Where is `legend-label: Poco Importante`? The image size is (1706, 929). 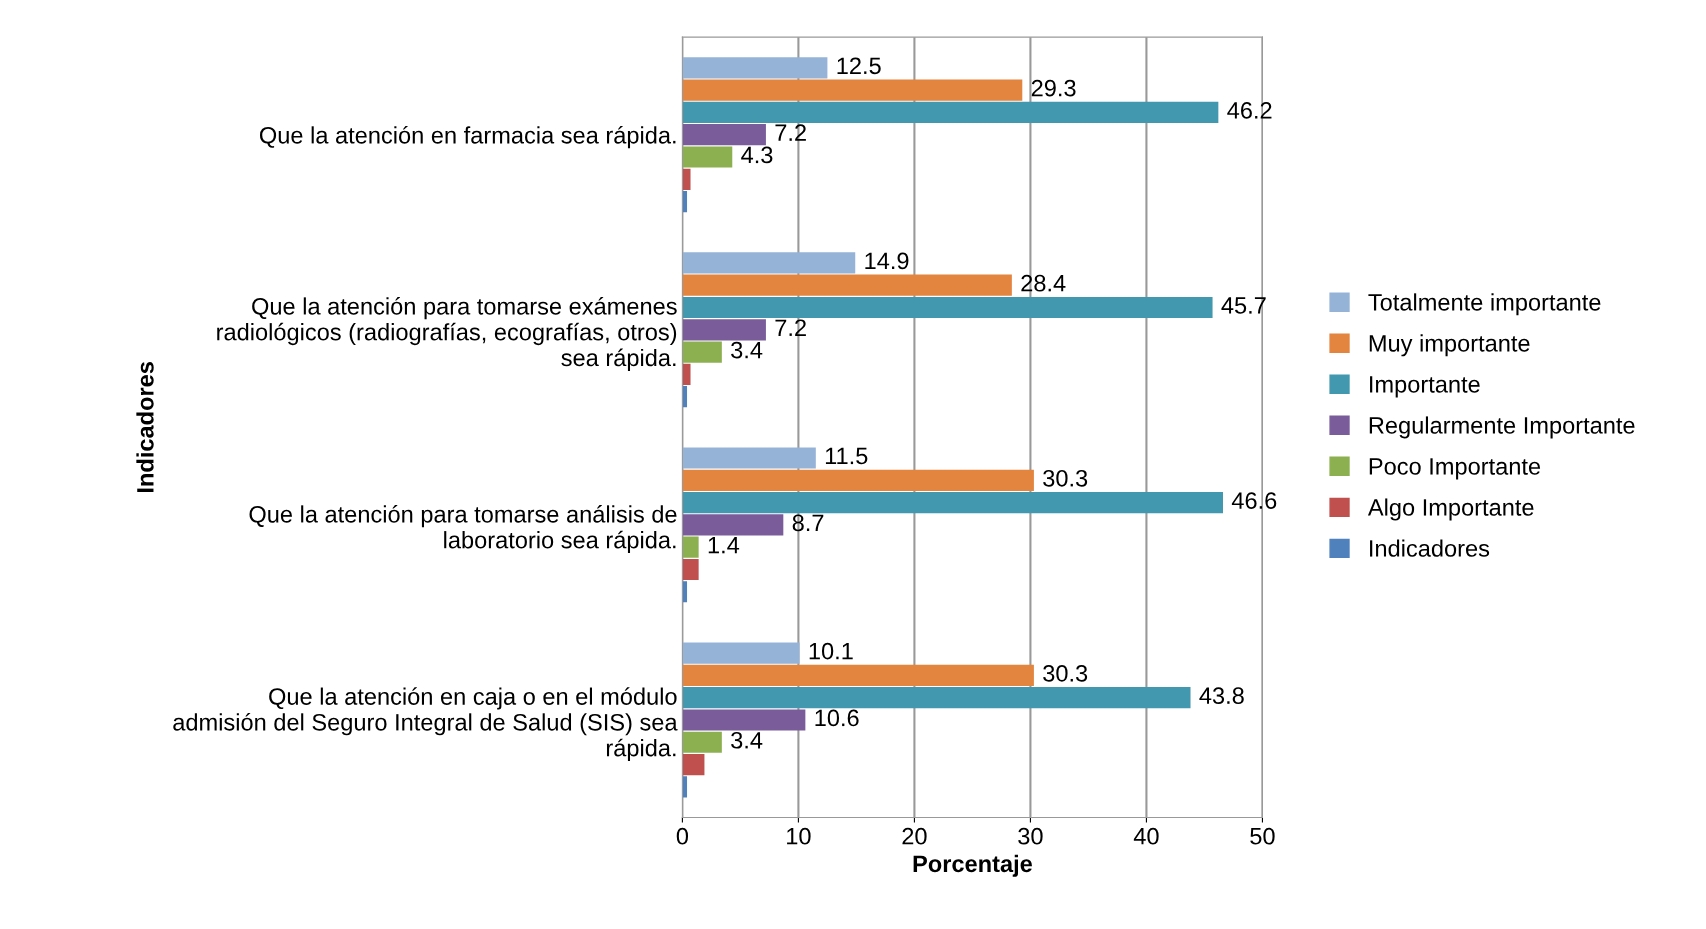 legend-label: Poco Importante is located at coordinates (1455, 469).